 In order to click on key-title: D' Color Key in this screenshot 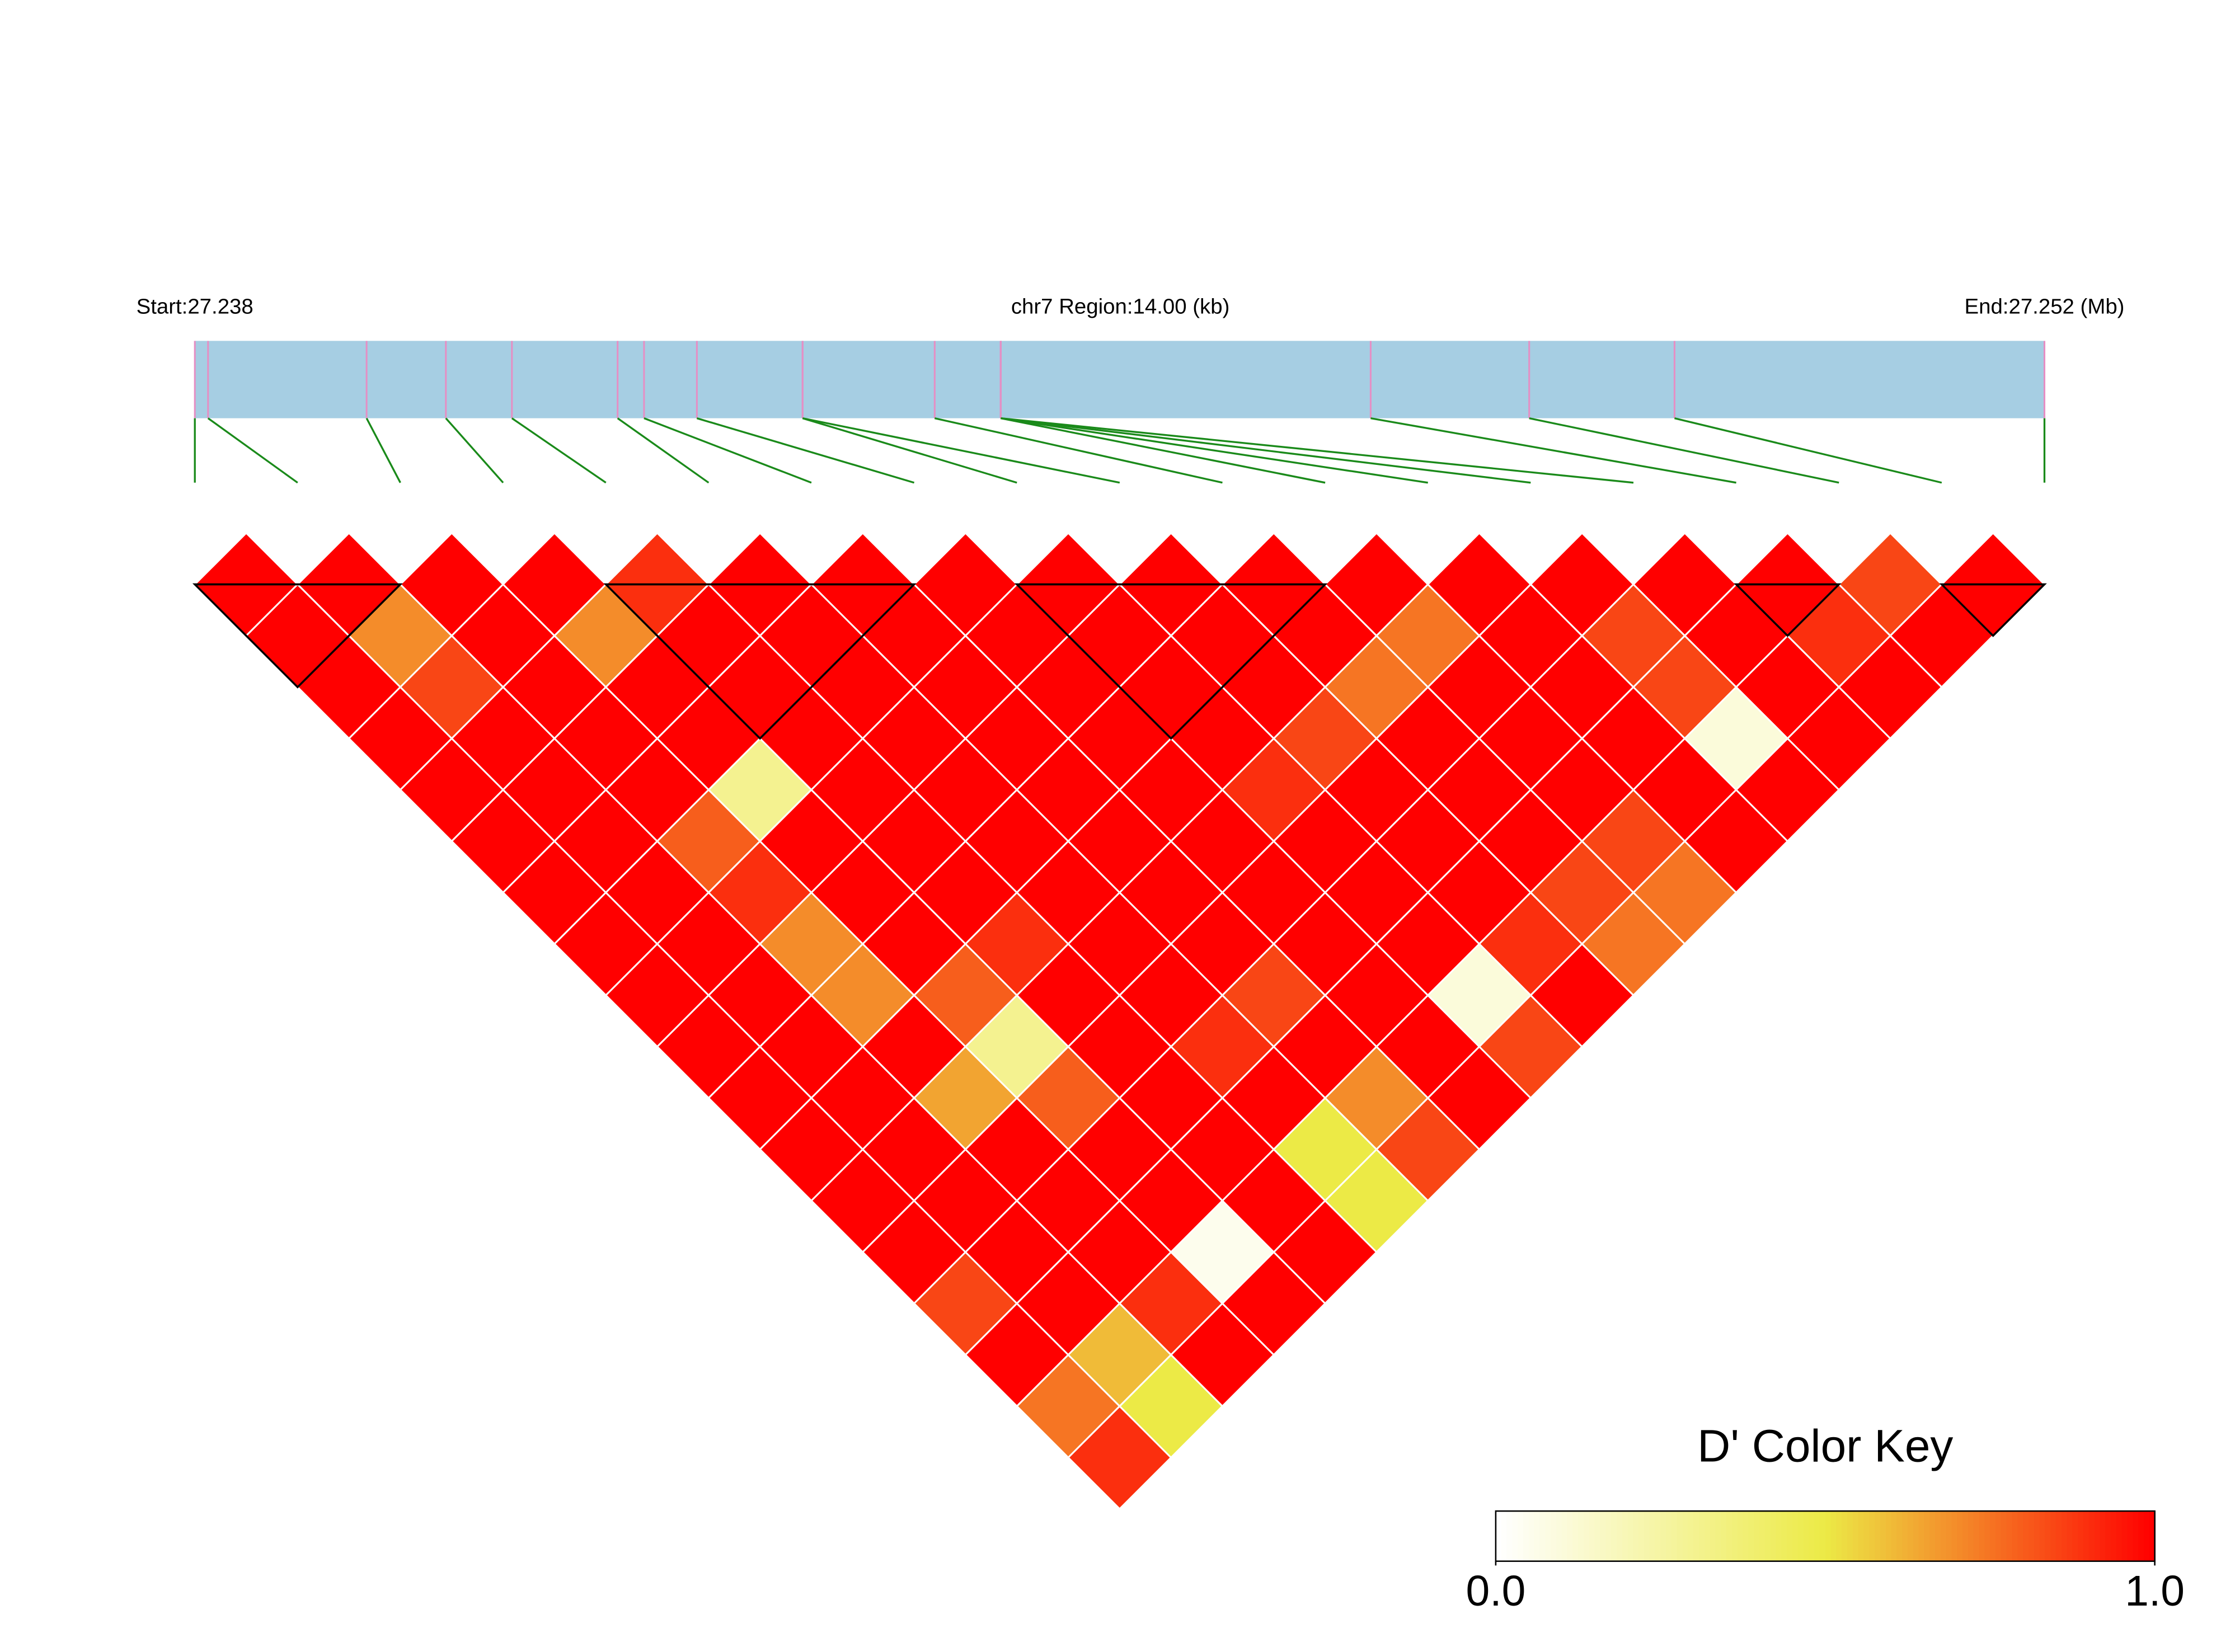, I will do `click(1825, 1446)`.